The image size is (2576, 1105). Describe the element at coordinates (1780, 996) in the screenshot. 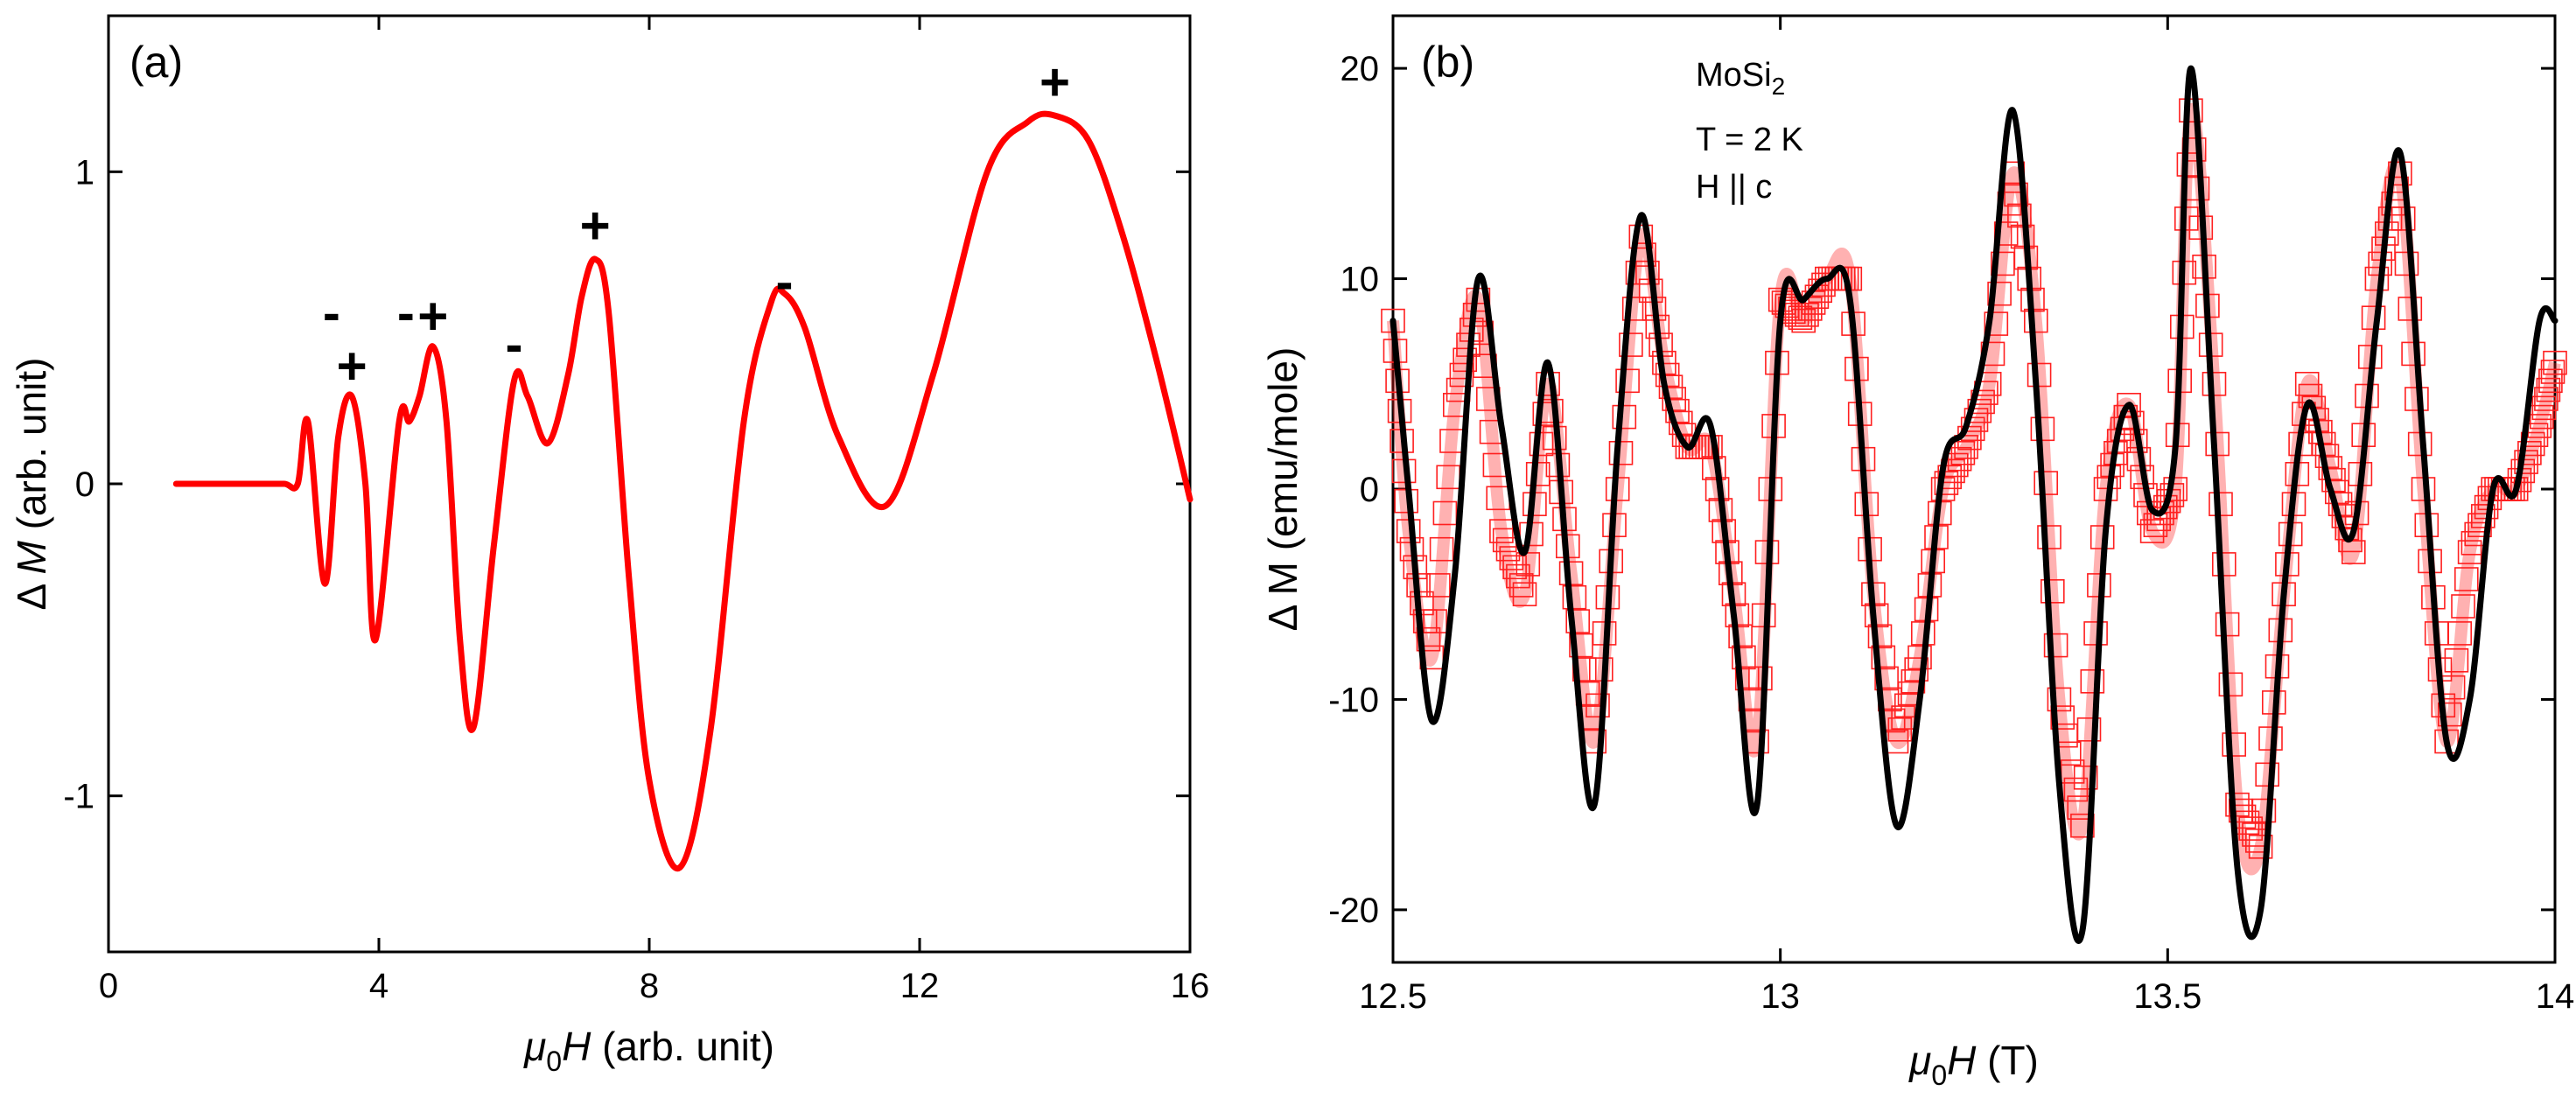

I see `panel-b-xtick-label: 13` at that location.